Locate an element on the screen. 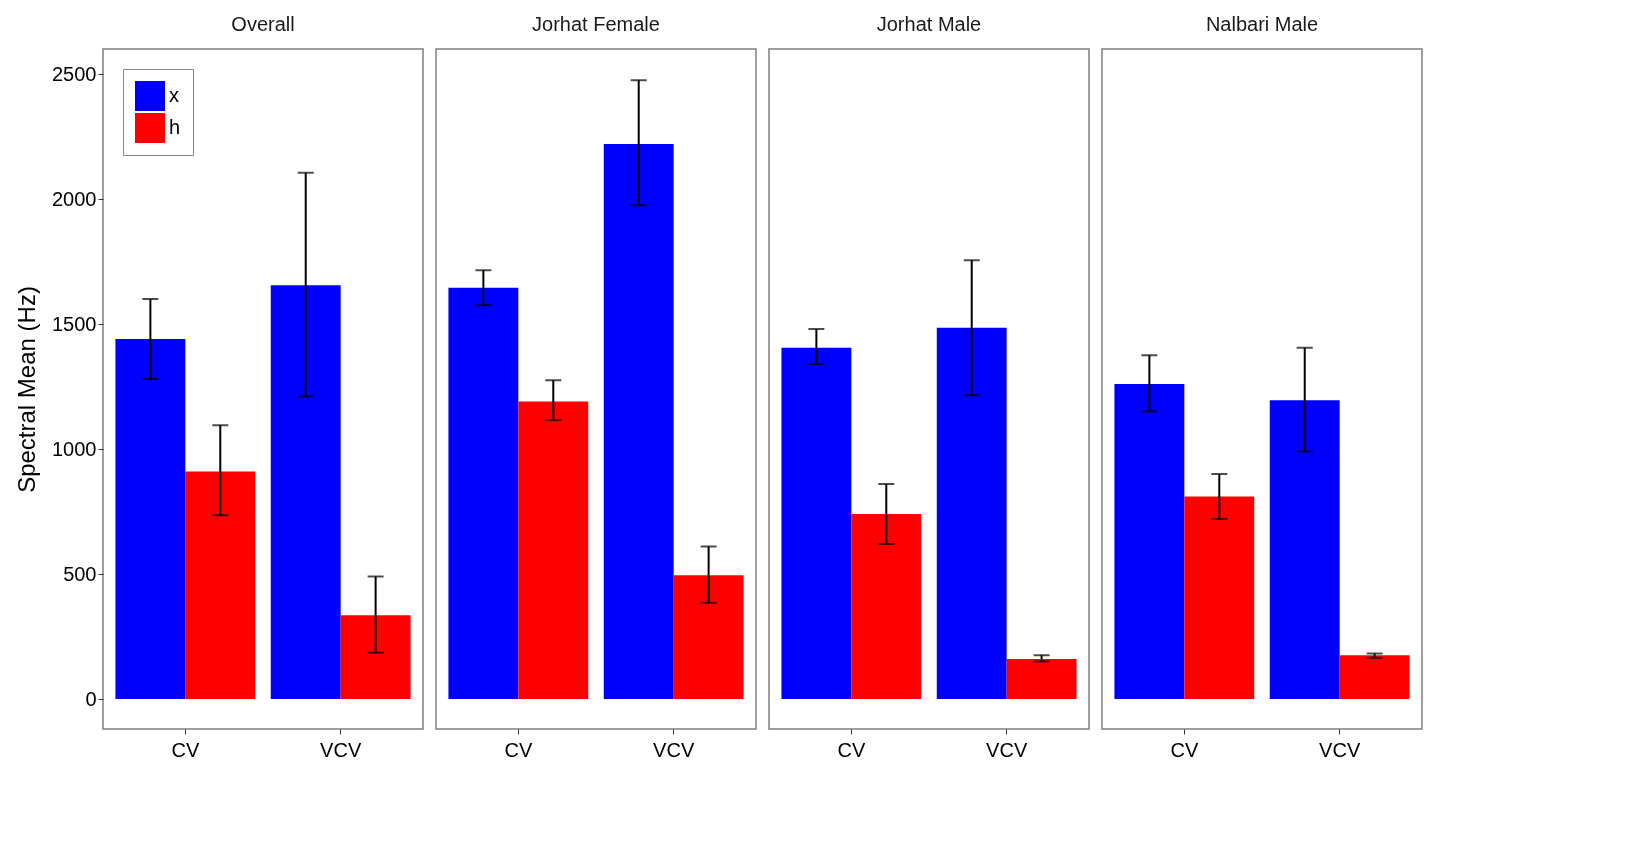 The width and height of the screenshot is (1650, 844). y-tick-label: 2000 is located at coordinates (74, 198).